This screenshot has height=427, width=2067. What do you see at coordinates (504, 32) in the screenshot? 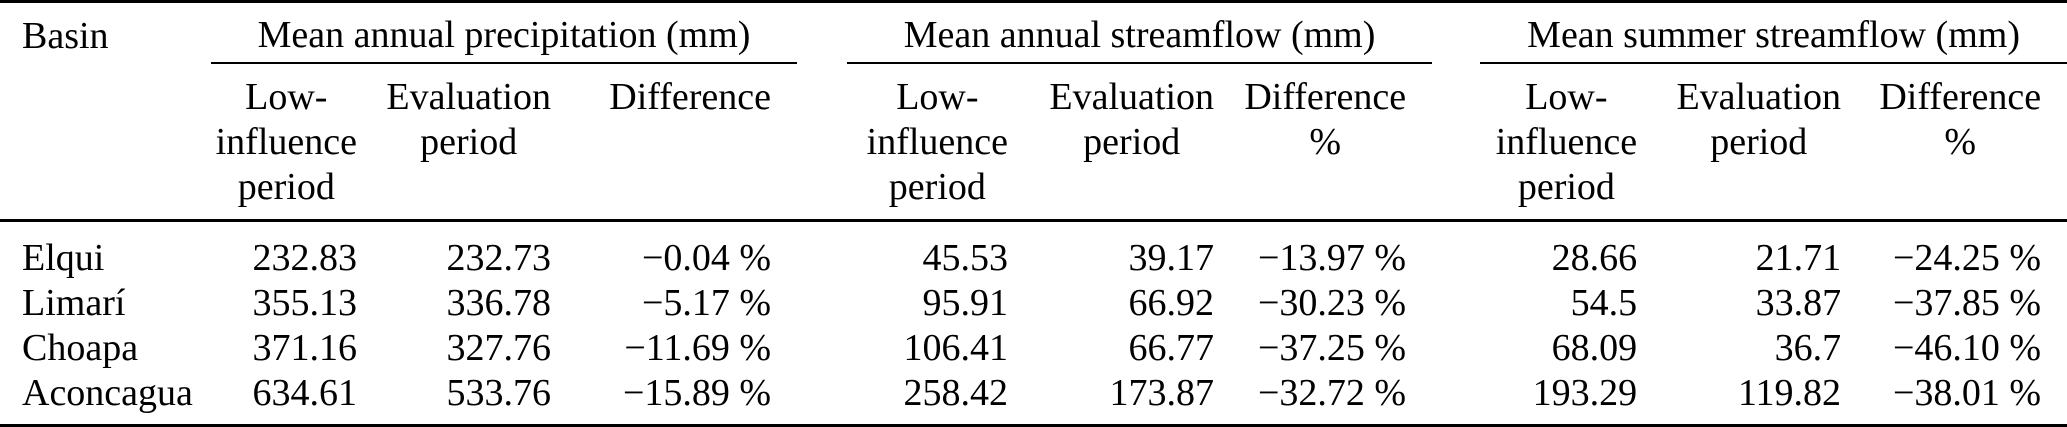
I see `group-header-mean-annual-precipitation: Mean annual precipitation (mm)` at bounding box center [504, 32].